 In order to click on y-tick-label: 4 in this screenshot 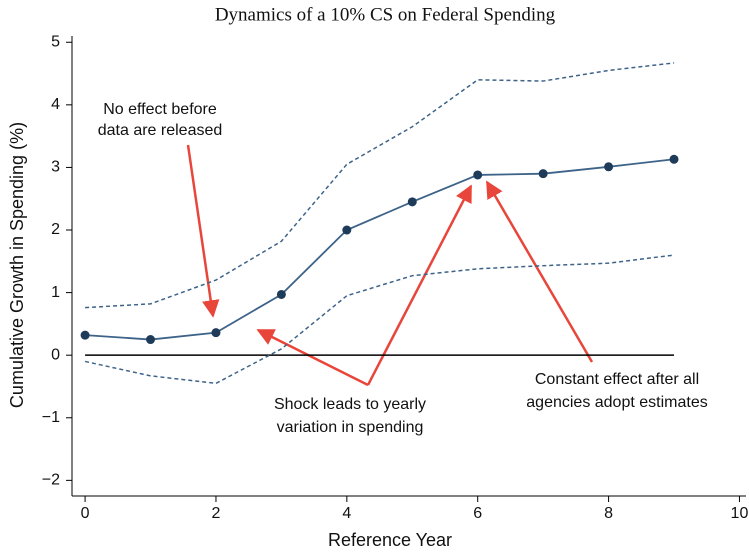, I will do `click(55, 104)`.